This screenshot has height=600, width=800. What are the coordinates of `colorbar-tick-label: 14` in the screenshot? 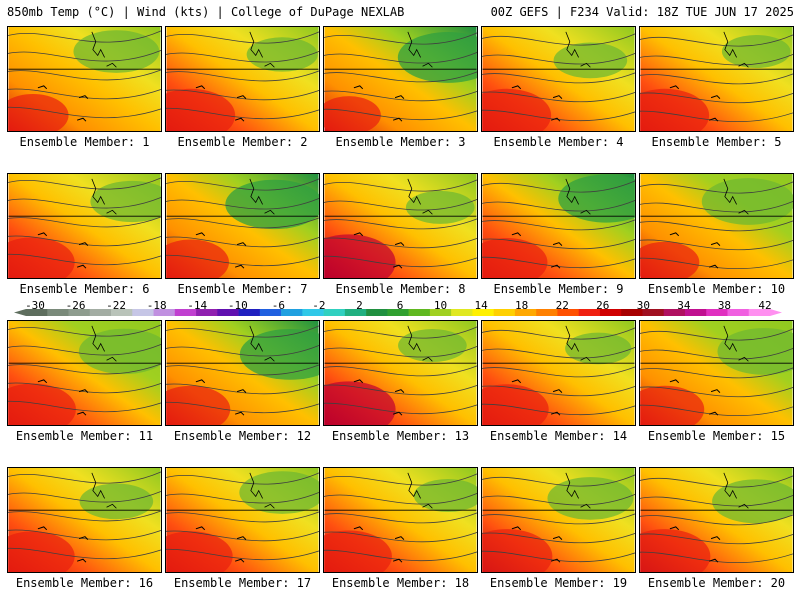 It's located at (481, 305).